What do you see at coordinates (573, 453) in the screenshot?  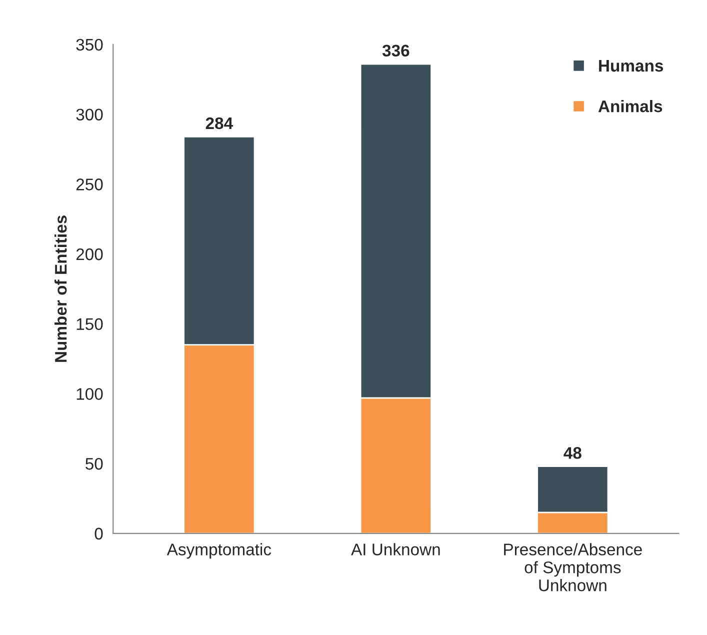 I see `total-label: 48` at bounding box center [573, 453].